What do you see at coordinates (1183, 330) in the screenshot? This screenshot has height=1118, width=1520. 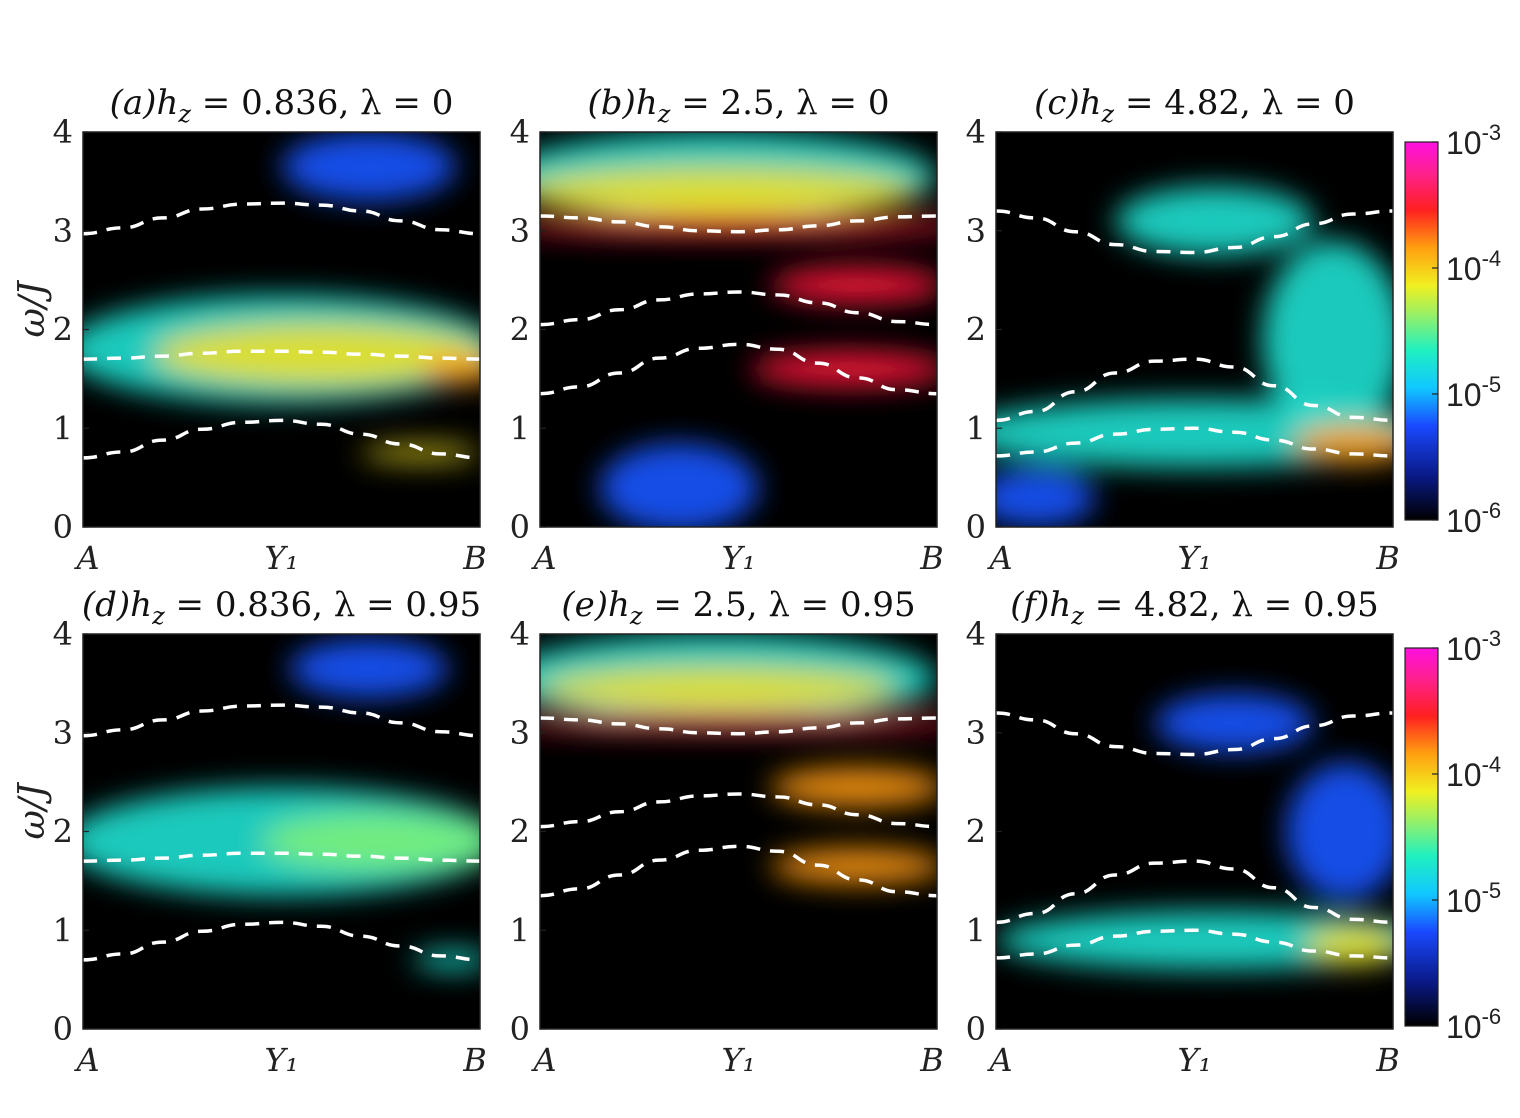 I see `heatmap-panel: 0 1 2 3 4 A Y₁ B (c)hz = 4.82, λ = 0` at bounding box center [1183, 330].